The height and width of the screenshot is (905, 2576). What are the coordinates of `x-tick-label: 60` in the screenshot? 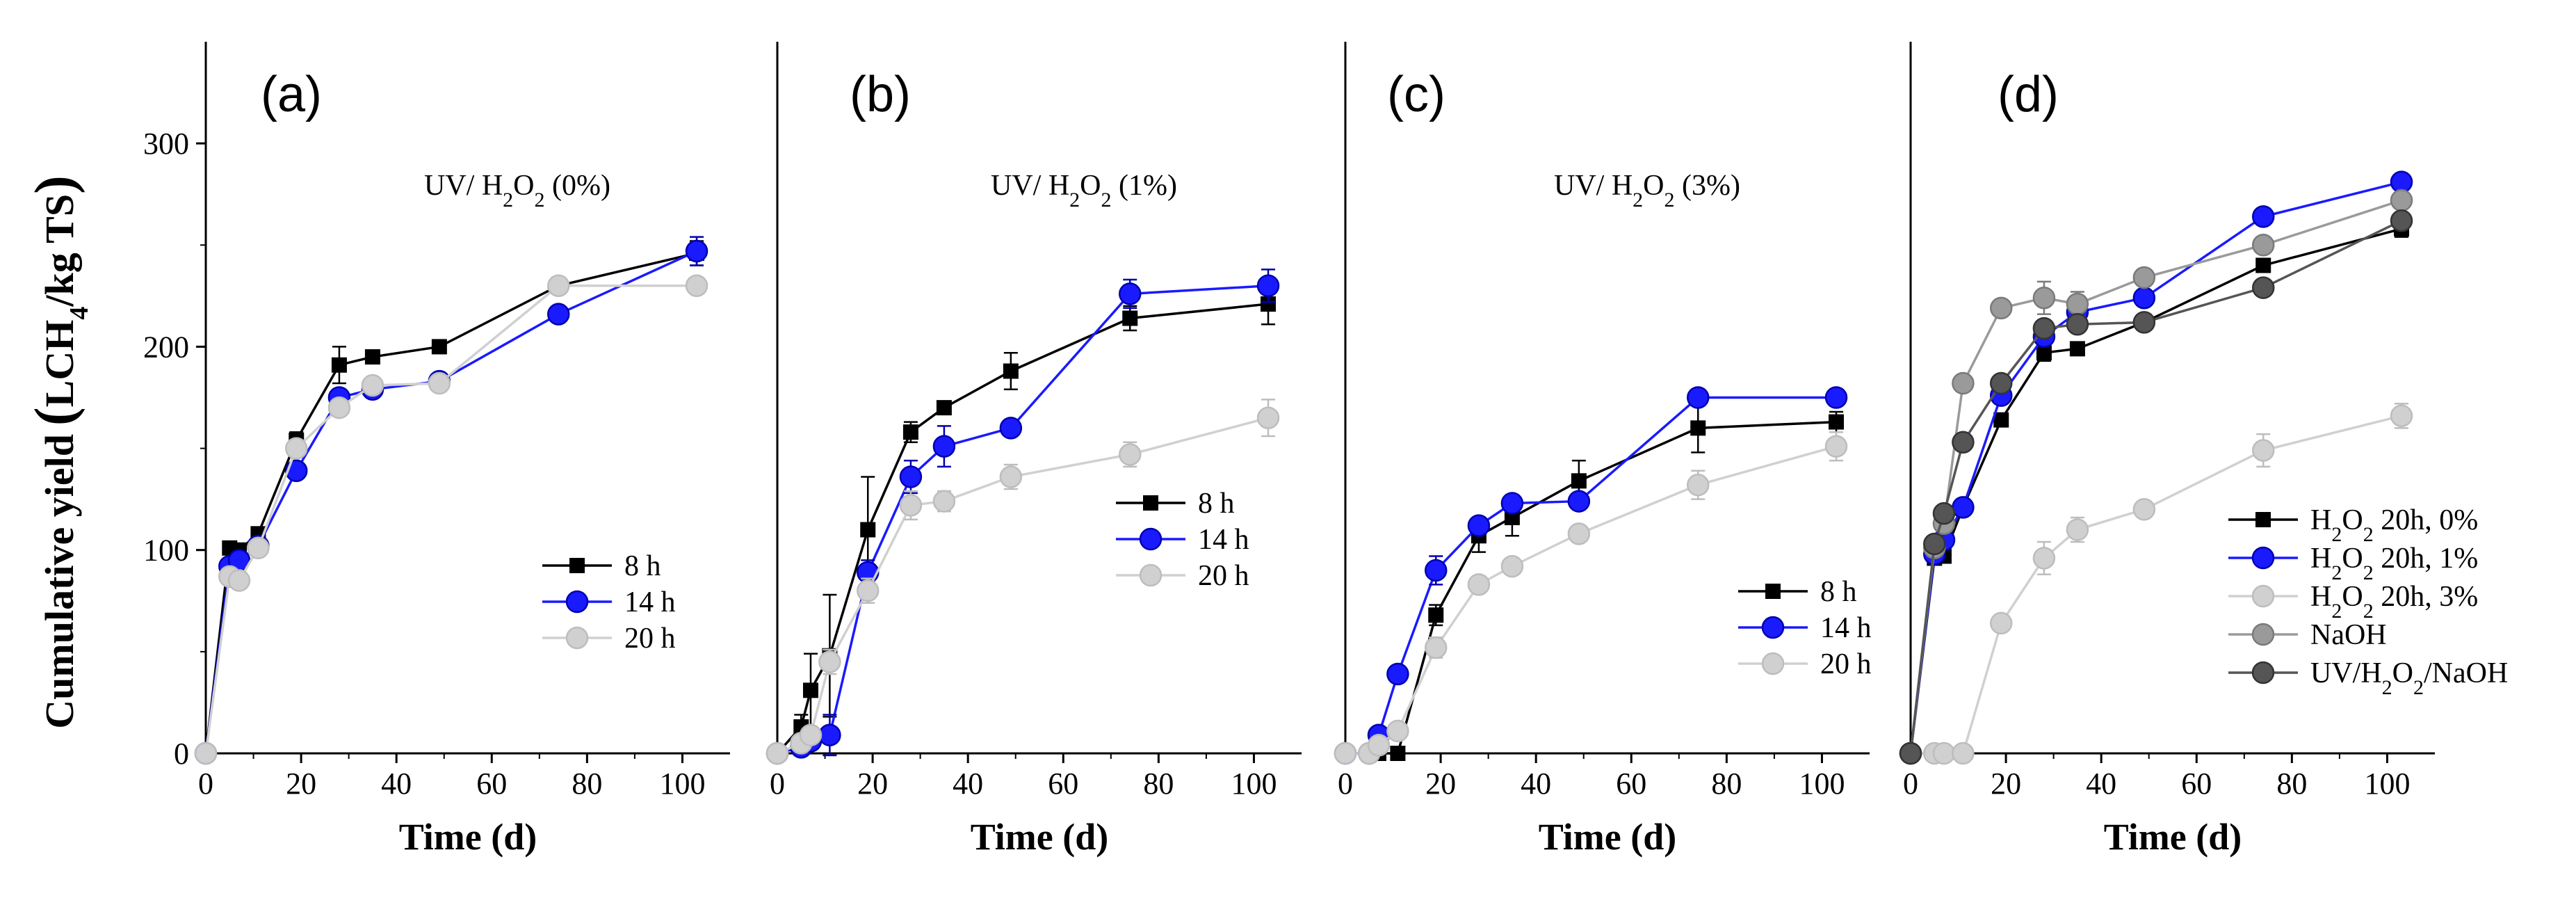 It's located at (2196, 784).